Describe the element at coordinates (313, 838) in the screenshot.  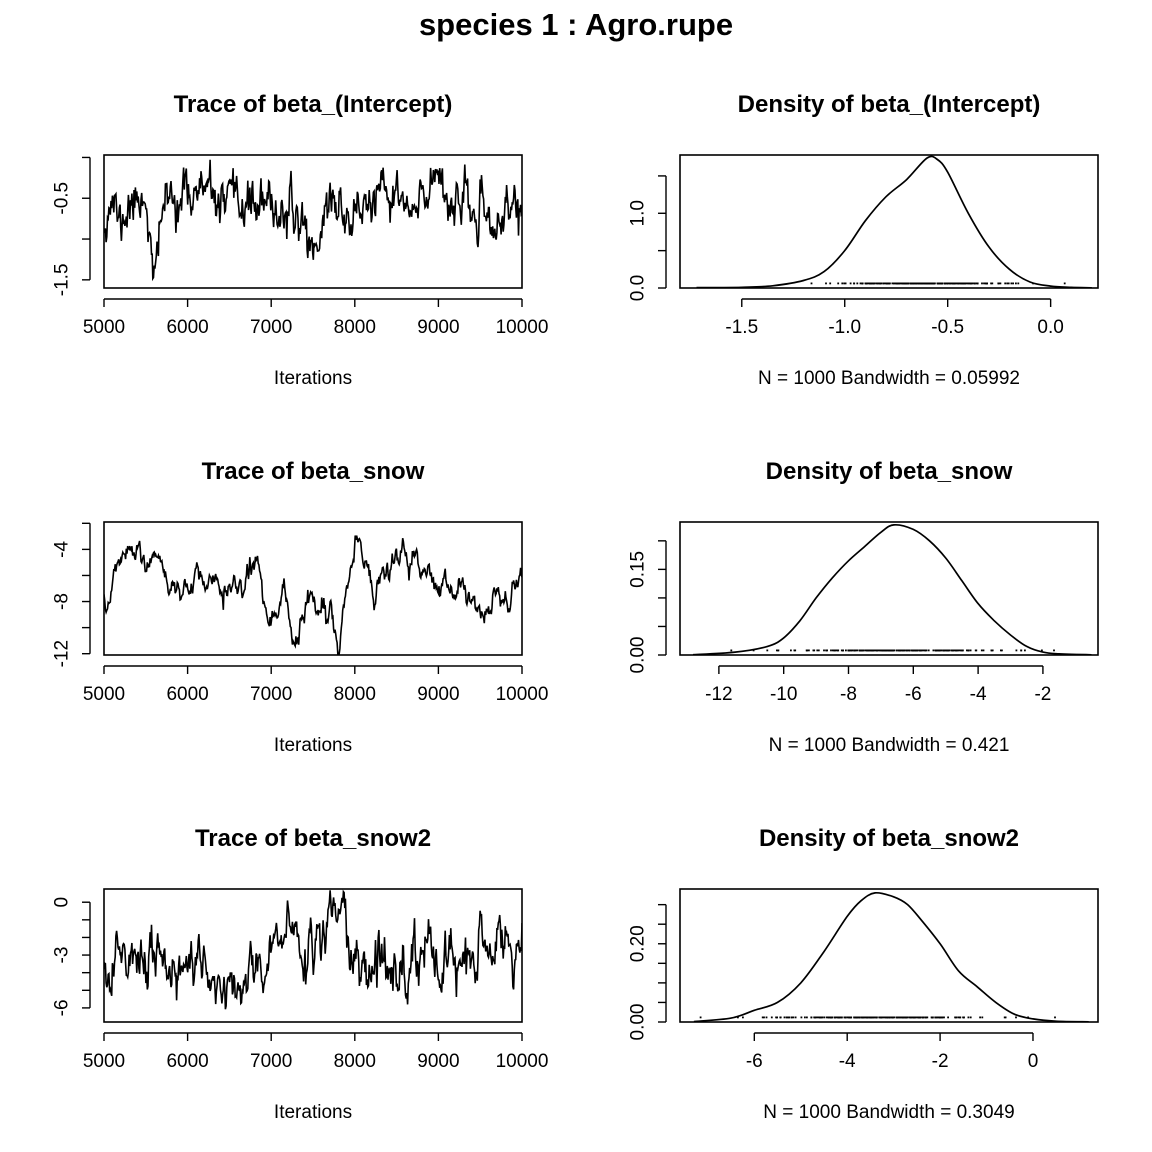
I see `panel-title: Trace of beta_snow2` at that location.